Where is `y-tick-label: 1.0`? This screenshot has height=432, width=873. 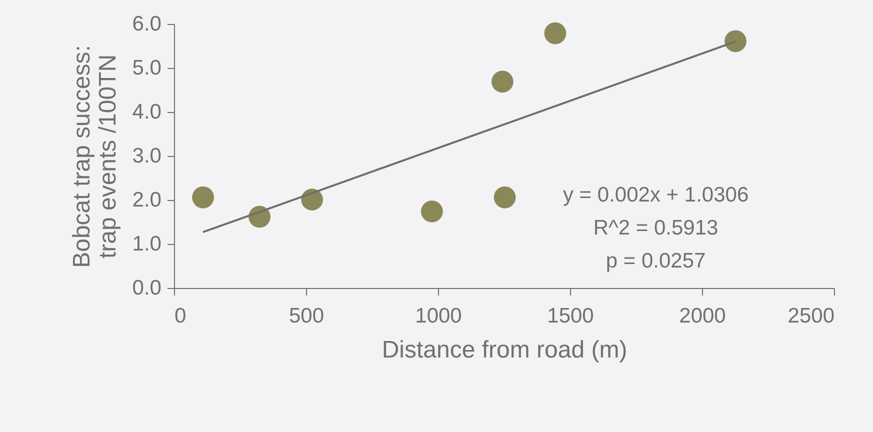
y-tick-label: 1.0 is located at coordinates (147, 244).